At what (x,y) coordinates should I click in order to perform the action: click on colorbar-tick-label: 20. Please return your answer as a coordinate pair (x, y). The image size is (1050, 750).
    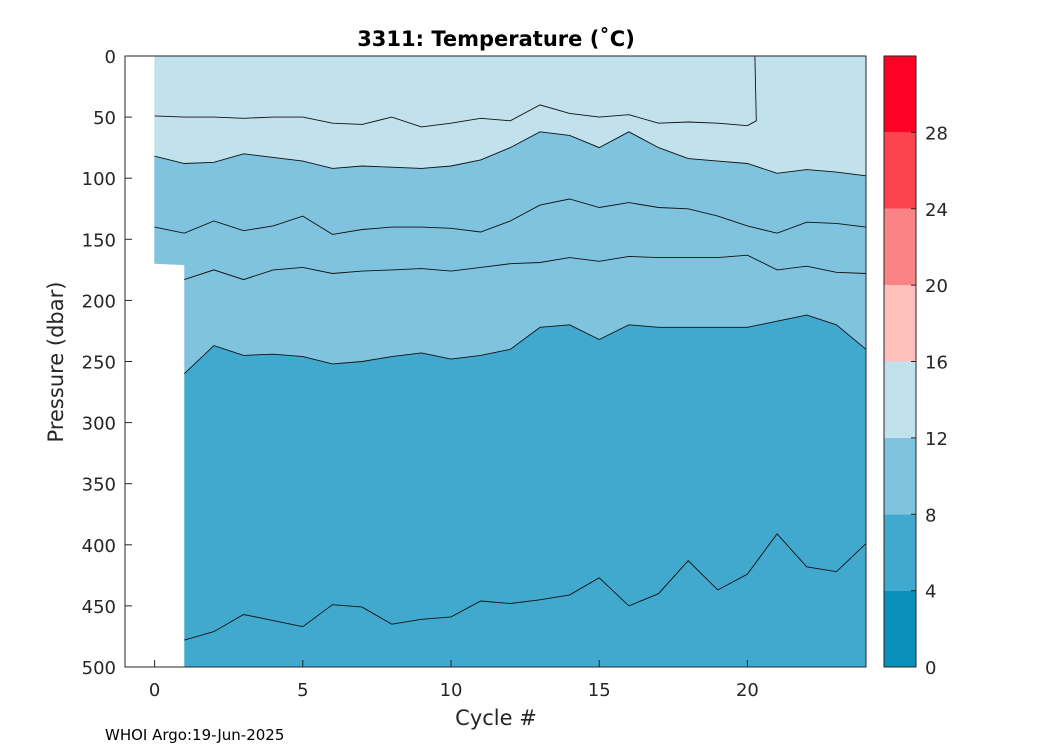
    Looking at the image, I should click on (936, 286).